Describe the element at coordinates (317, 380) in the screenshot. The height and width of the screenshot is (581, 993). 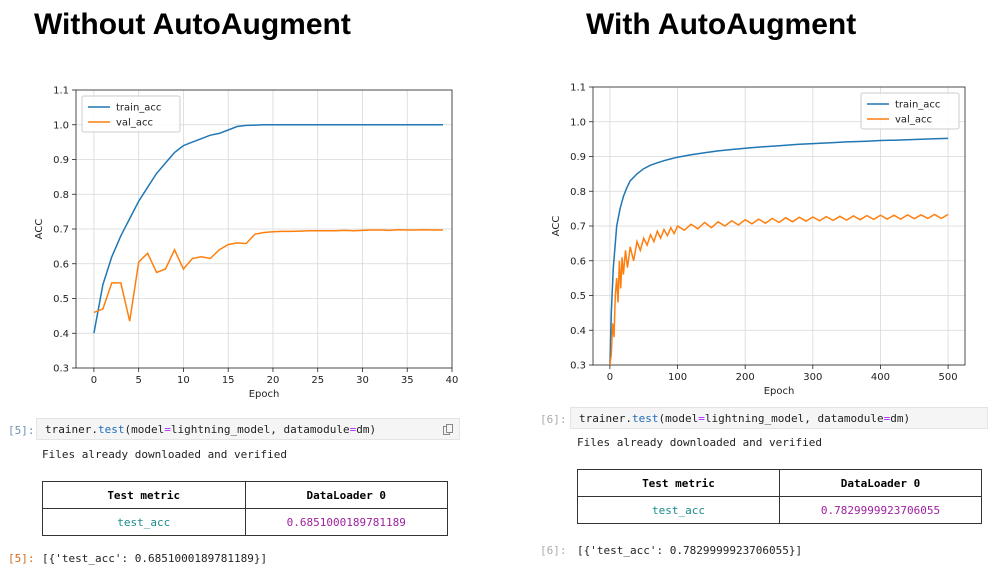
I see `x-tick-label: 25` at that location.